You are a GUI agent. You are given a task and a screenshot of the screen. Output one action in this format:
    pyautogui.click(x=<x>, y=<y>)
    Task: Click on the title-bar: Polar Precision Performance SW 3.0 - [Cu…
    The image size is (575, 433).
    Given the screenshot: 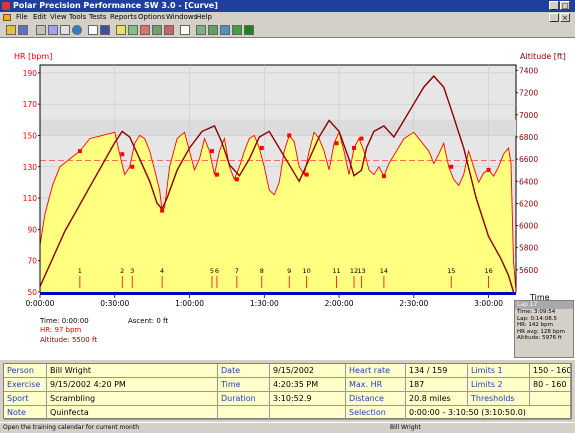 What is the action you would take?
    pyautogui.click(x=287, y=6)
    